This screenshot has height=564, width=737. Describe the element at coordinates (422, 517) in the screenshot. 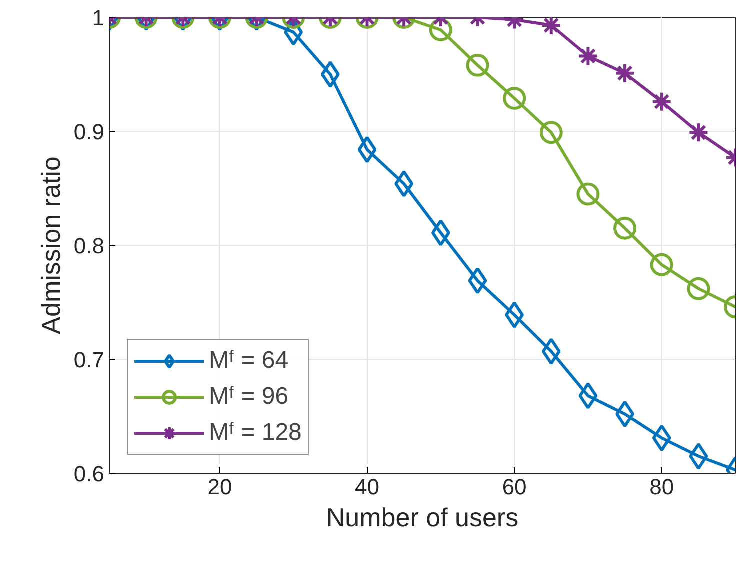

I see `x-axis-title: Number of users` at that location.